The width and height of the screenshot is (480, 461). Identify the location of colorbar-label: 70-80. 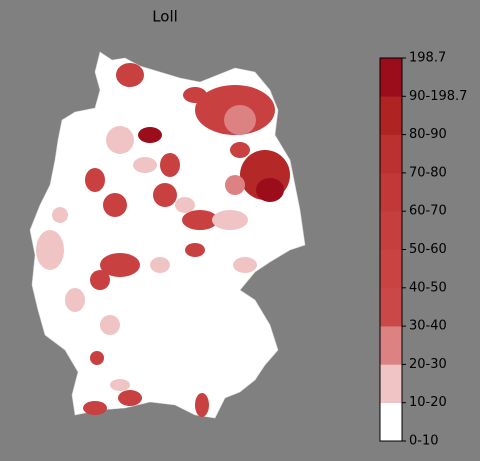
(428, 172).